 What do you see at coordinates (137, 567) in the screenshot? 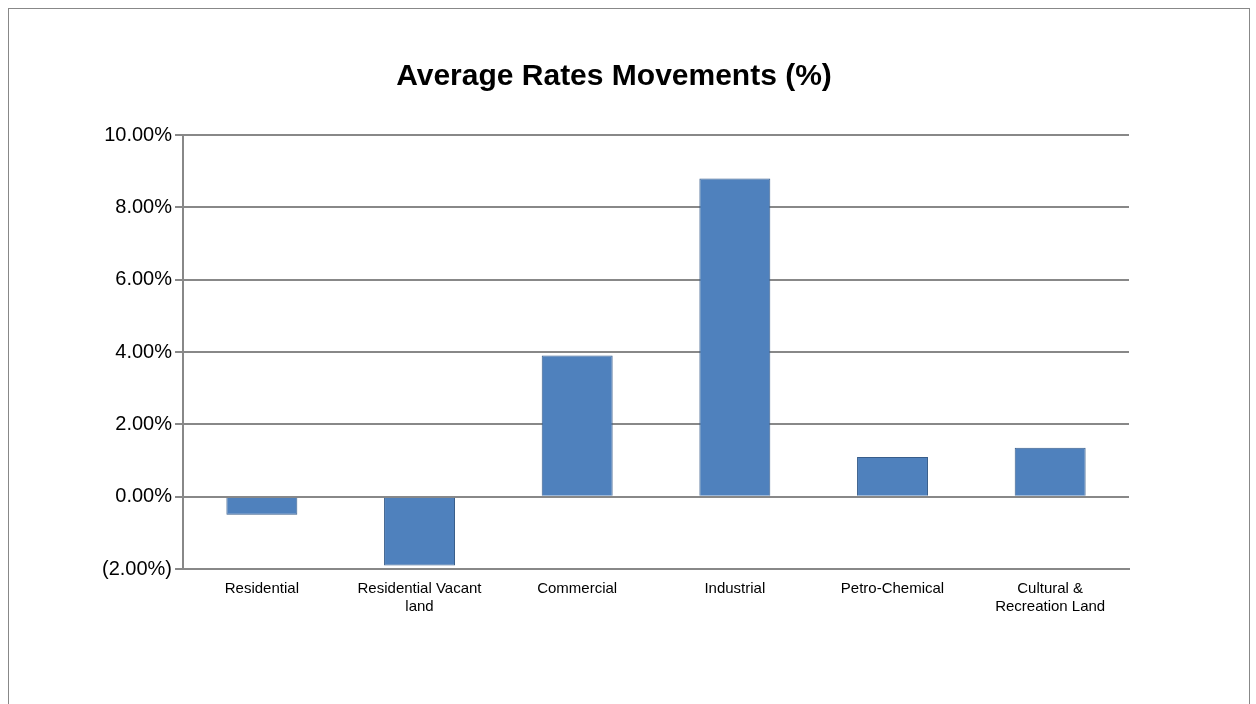
I see `y-tick-label: (2.00%)` at bounding box center [137, 567].